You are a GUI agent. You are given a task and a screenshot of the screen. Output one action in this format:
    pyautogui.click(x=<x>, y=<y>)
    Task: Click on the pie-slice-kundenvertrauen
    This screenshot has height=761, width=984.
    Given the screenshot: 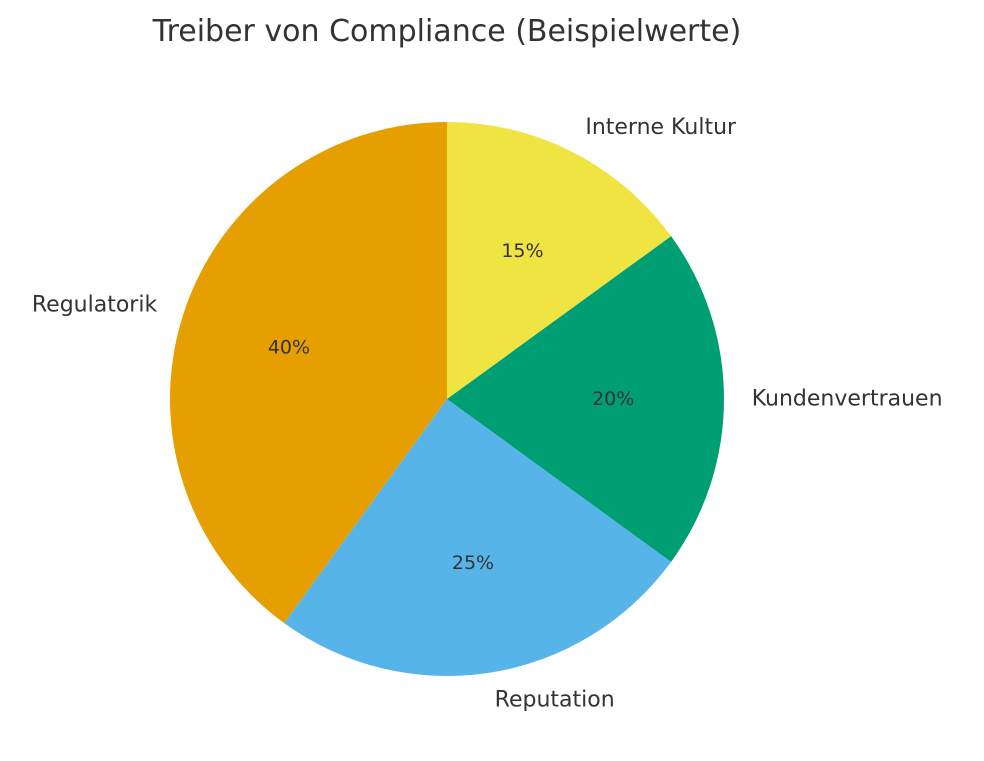 What is the action you would take?
    pyautogui.click(x=585, y=399)
    